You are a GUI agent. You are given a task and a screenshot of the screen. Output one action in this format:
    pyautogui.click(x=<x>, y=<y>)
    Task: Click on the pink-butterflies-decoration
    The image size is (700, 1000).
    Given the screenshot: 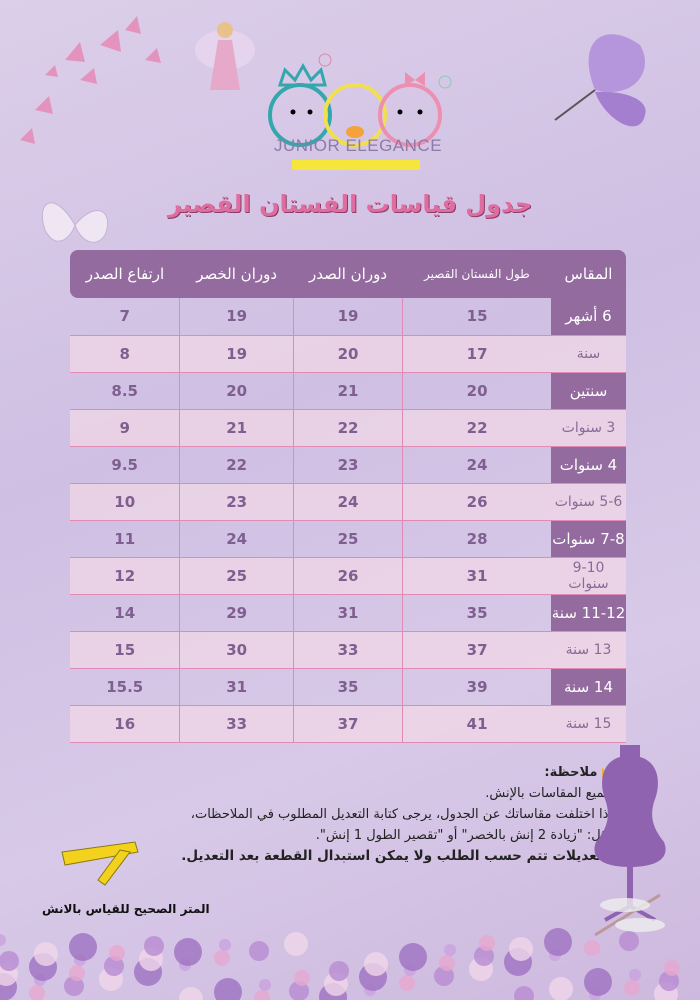 What is the action you would take?
    pyautogui.click(x=90, y=80)
    